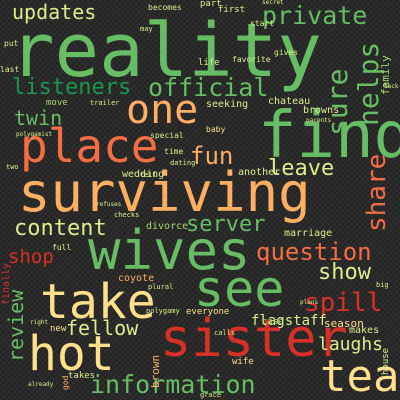 The image size is (400, 400). I want to click on word-coyote: coyote, so click(136, 278).